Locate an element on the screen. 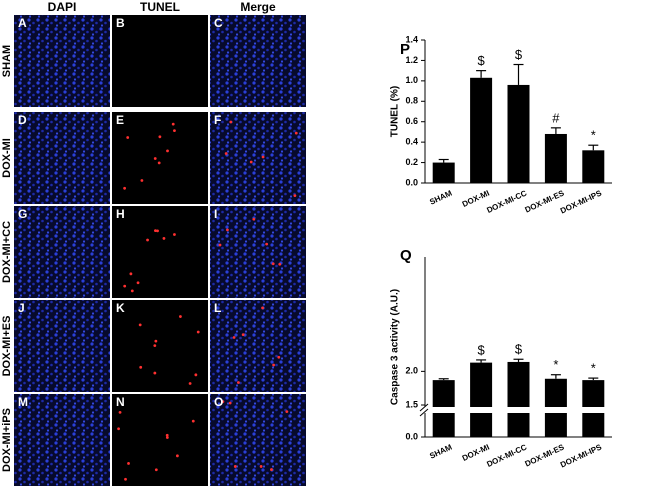  y-tick-label: 0.8 is located at coordinates (411, 101).